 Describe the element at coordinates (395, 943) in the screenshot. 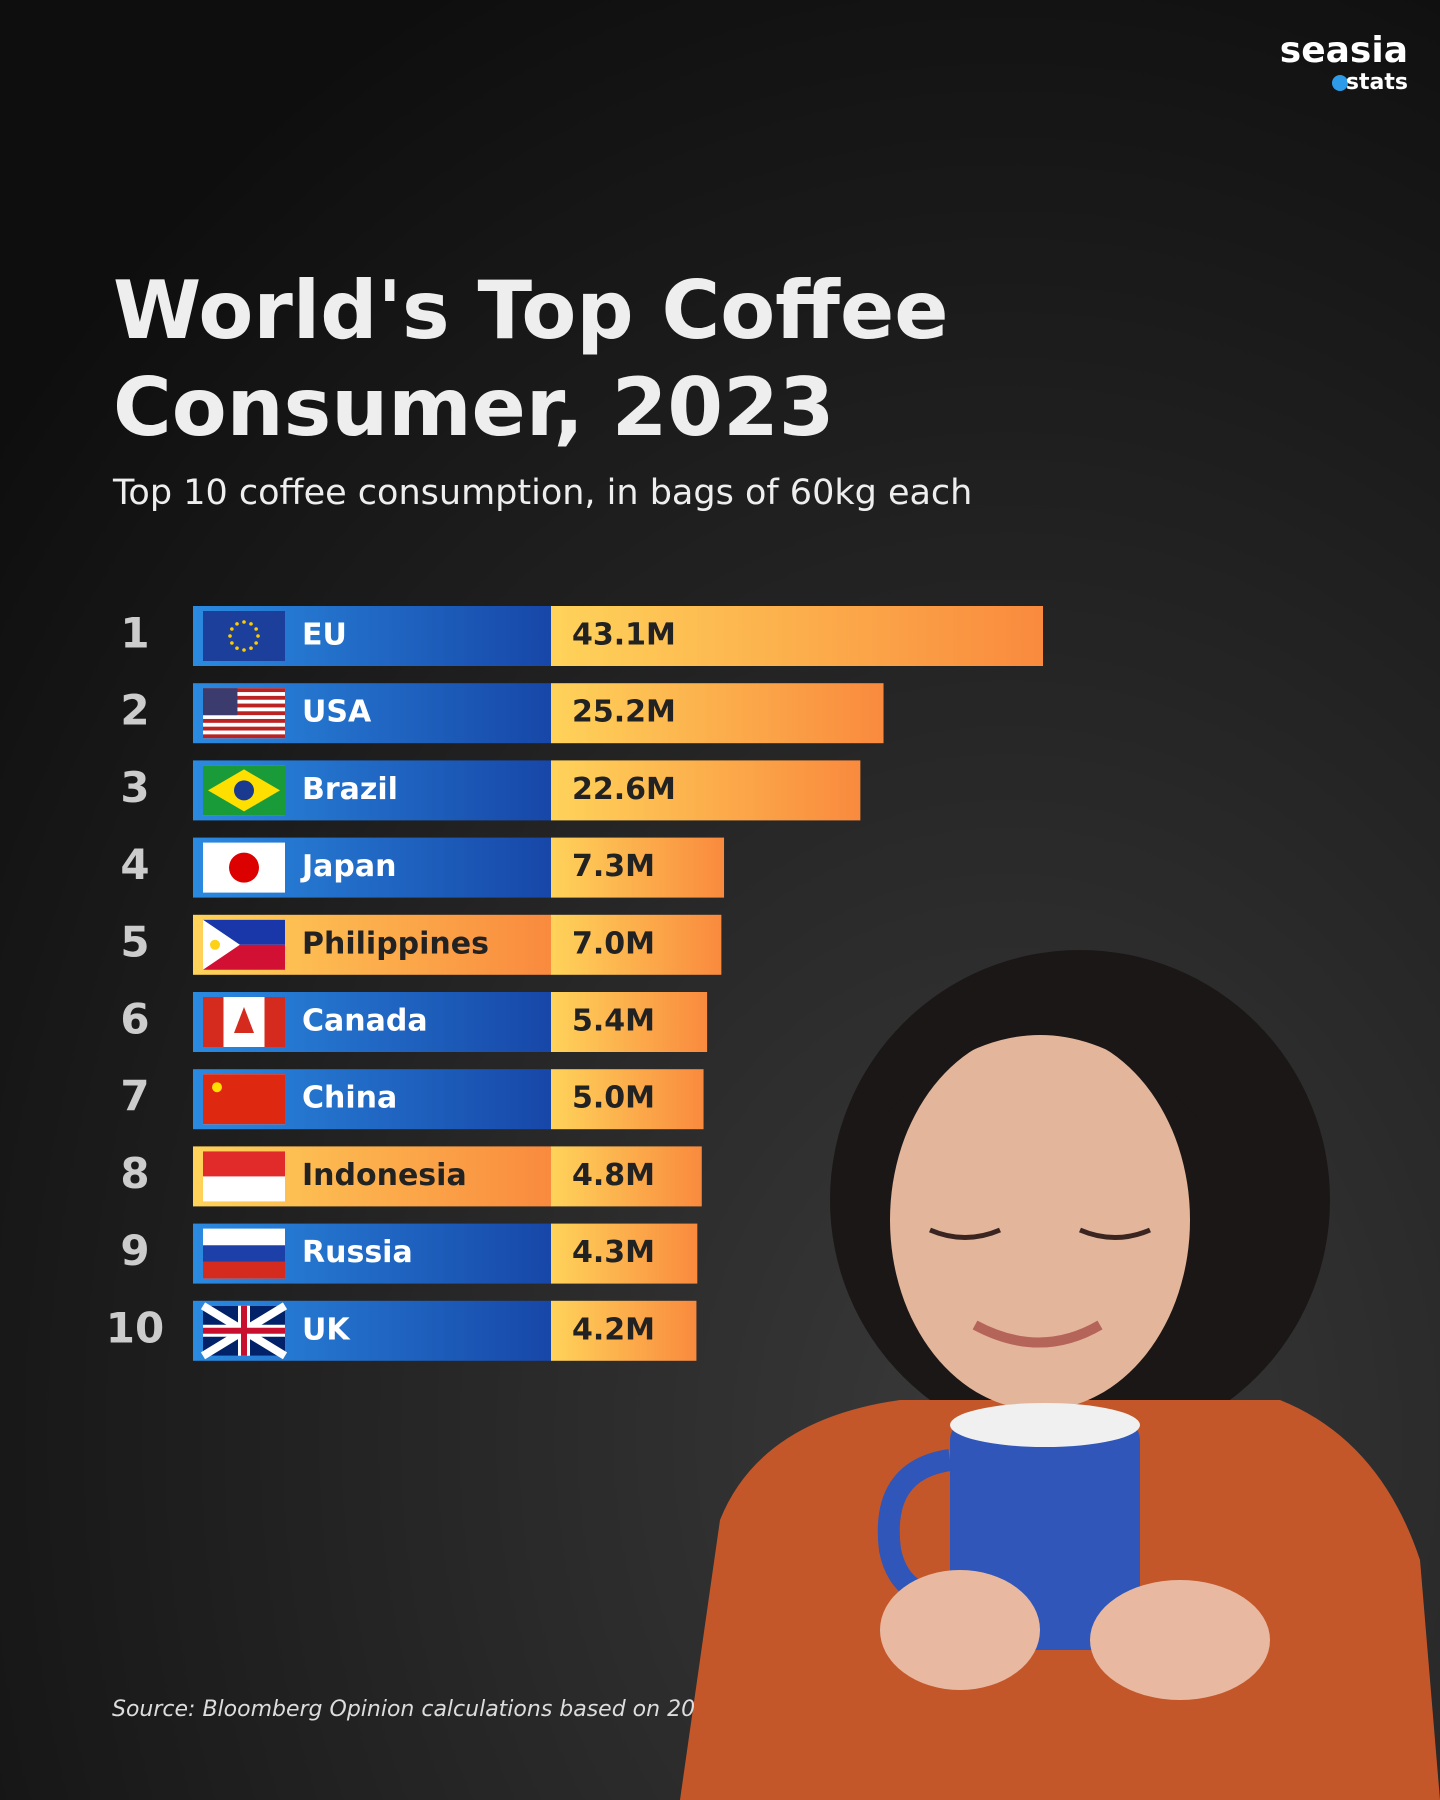

I see `category-label: Philippines` at that location.